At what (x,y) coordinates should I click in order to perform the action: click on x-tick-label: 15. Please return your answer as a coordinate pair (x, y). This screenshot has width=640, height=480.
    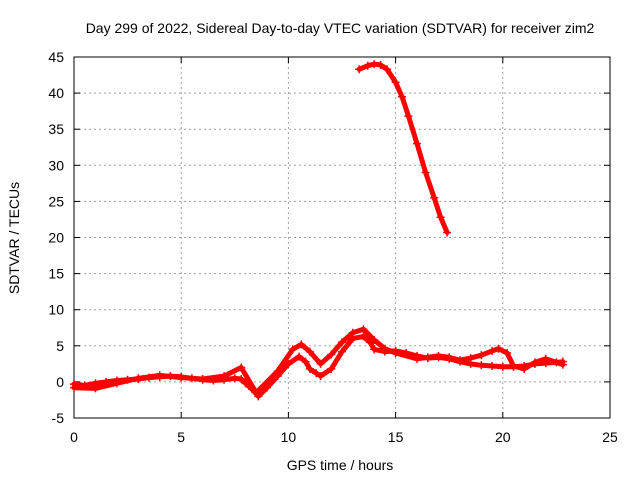
    Looking at the image, I should click on (396, 437).